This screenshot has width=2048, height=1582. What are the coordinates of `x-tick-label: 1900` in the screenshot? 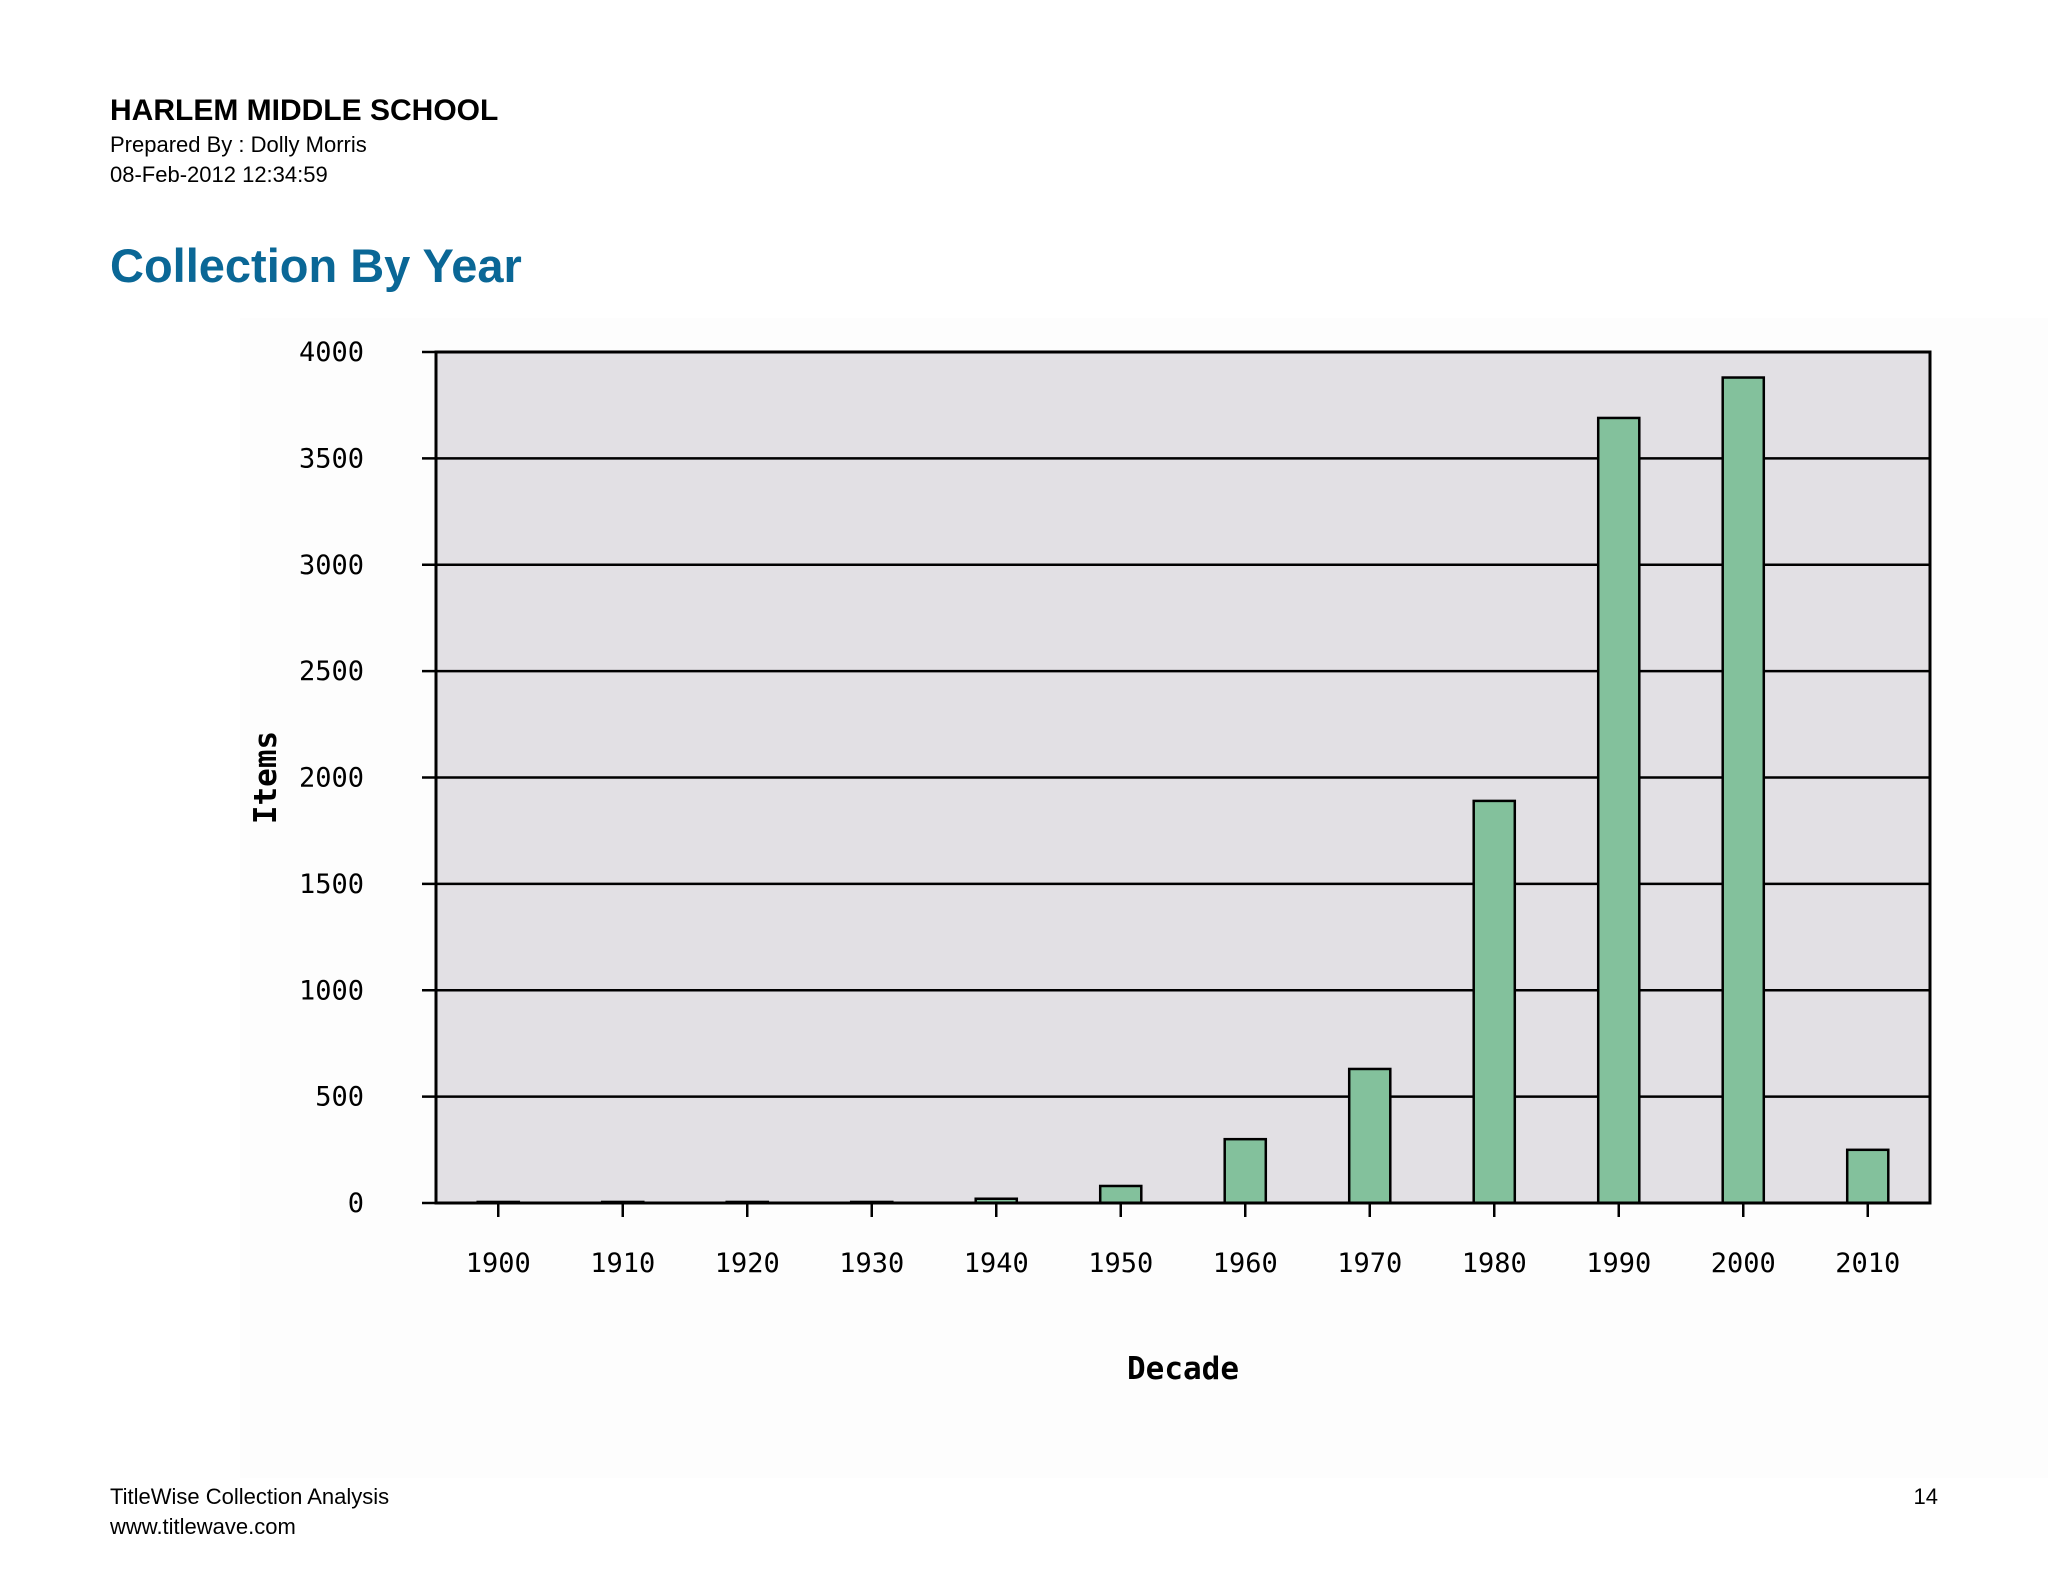 It's located at (498, 1263).